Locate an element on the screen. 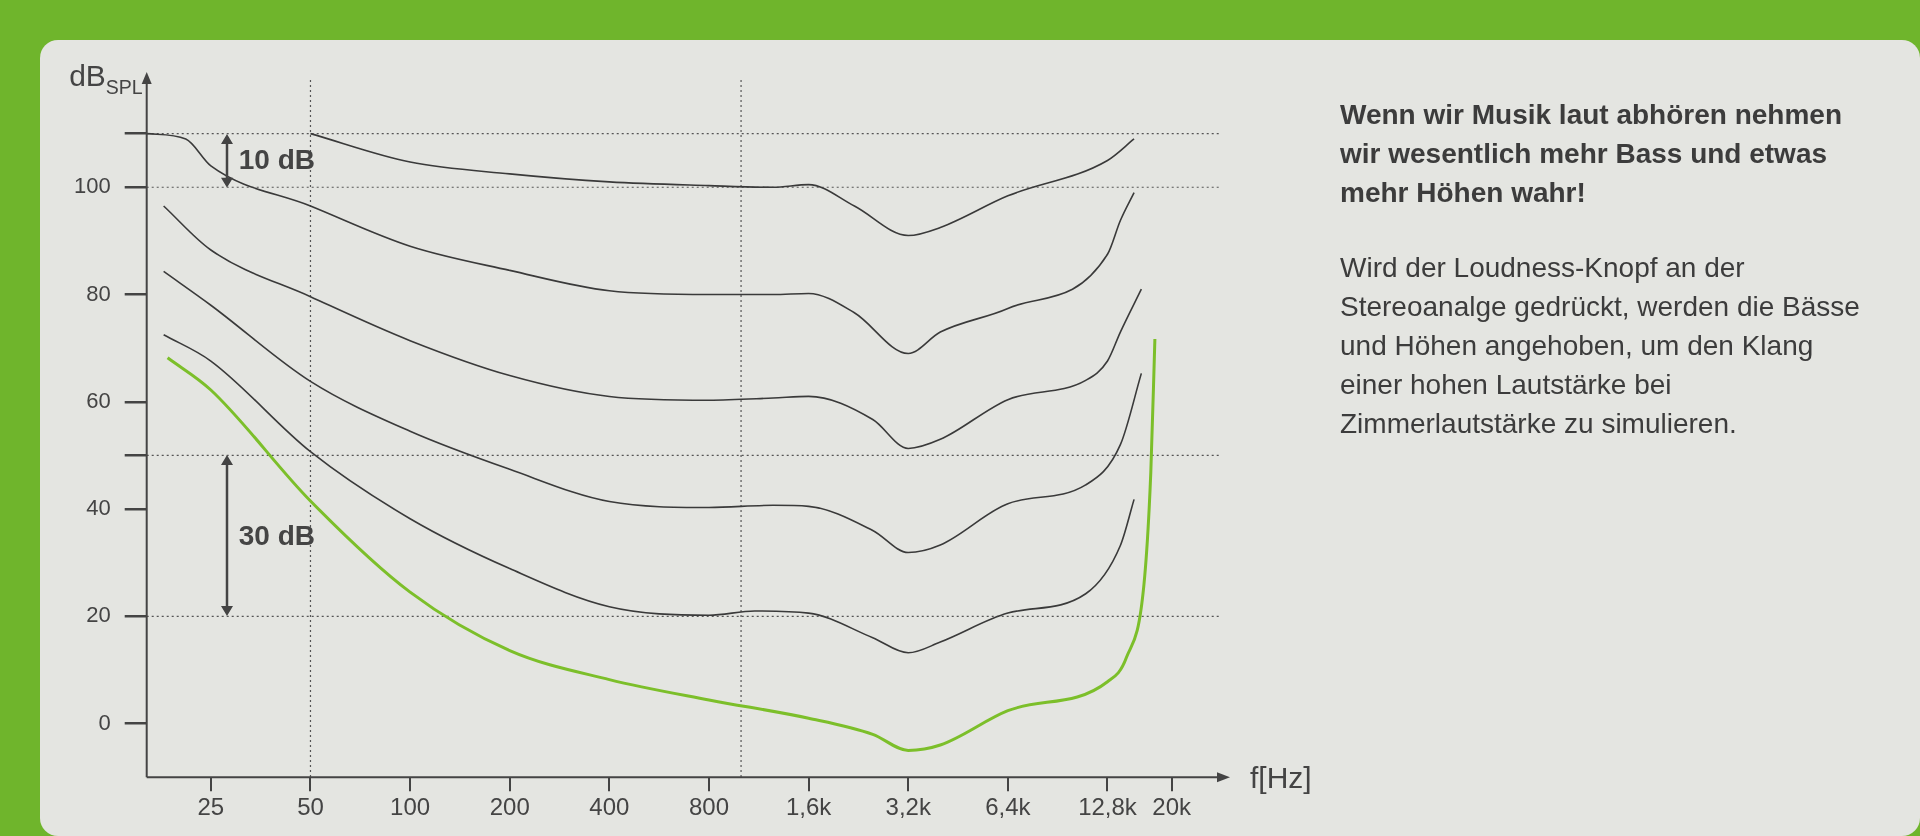 Image resolution: width=1920 pixels, height=836 pixels. x-tick-label: 12,8k is located at coordinates (1108, 807).